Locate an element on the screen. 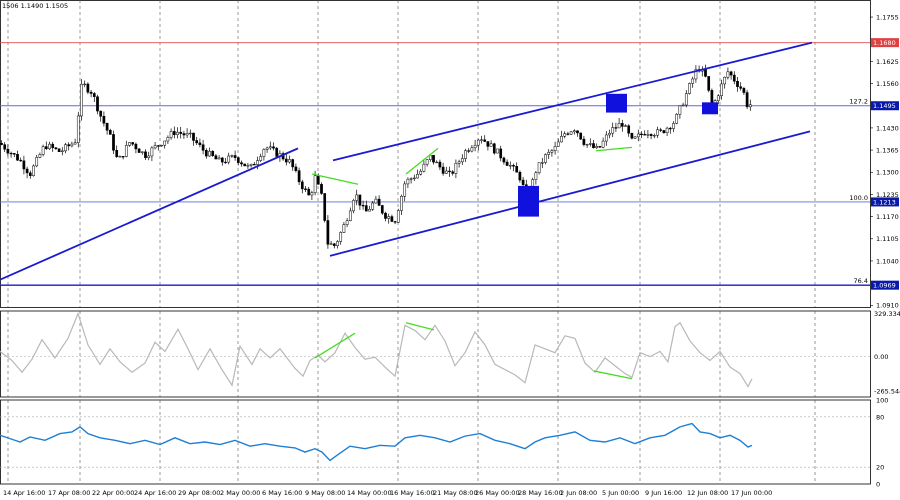 The image size is (900, 500). time-axis-label: 5 Jun 00:00 is located at coordinates (620, 493).